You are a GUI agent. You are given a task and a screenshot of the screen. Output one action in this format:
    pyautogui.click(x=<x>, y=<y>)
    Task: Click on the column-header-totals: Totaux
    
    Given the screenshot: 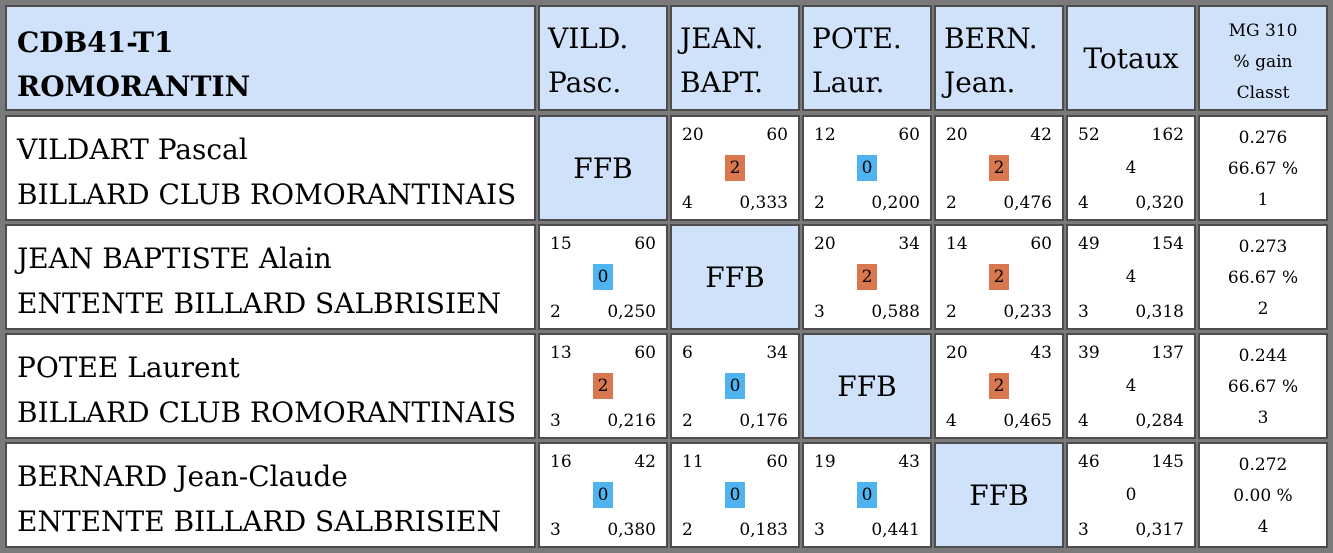 What is the action you would take?
    pyautogui.click(x=1131, y=58)
    